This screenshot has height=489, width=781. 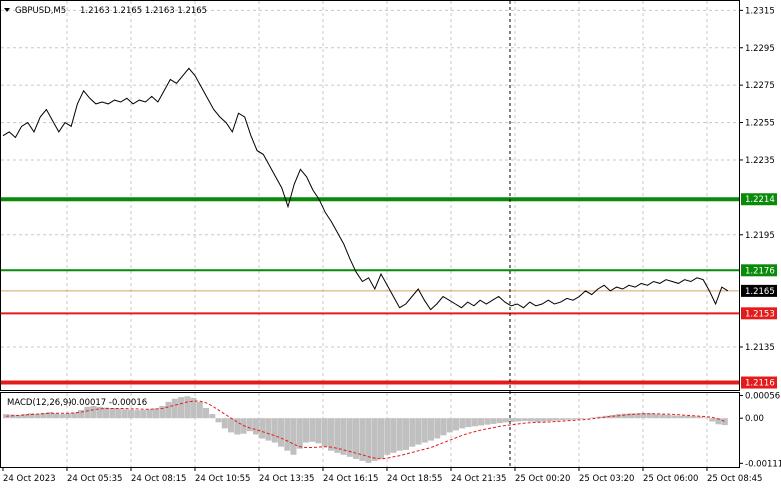 I want to click on time-tick-label: 25 Oct 06:00, so click(x=670, y=479).